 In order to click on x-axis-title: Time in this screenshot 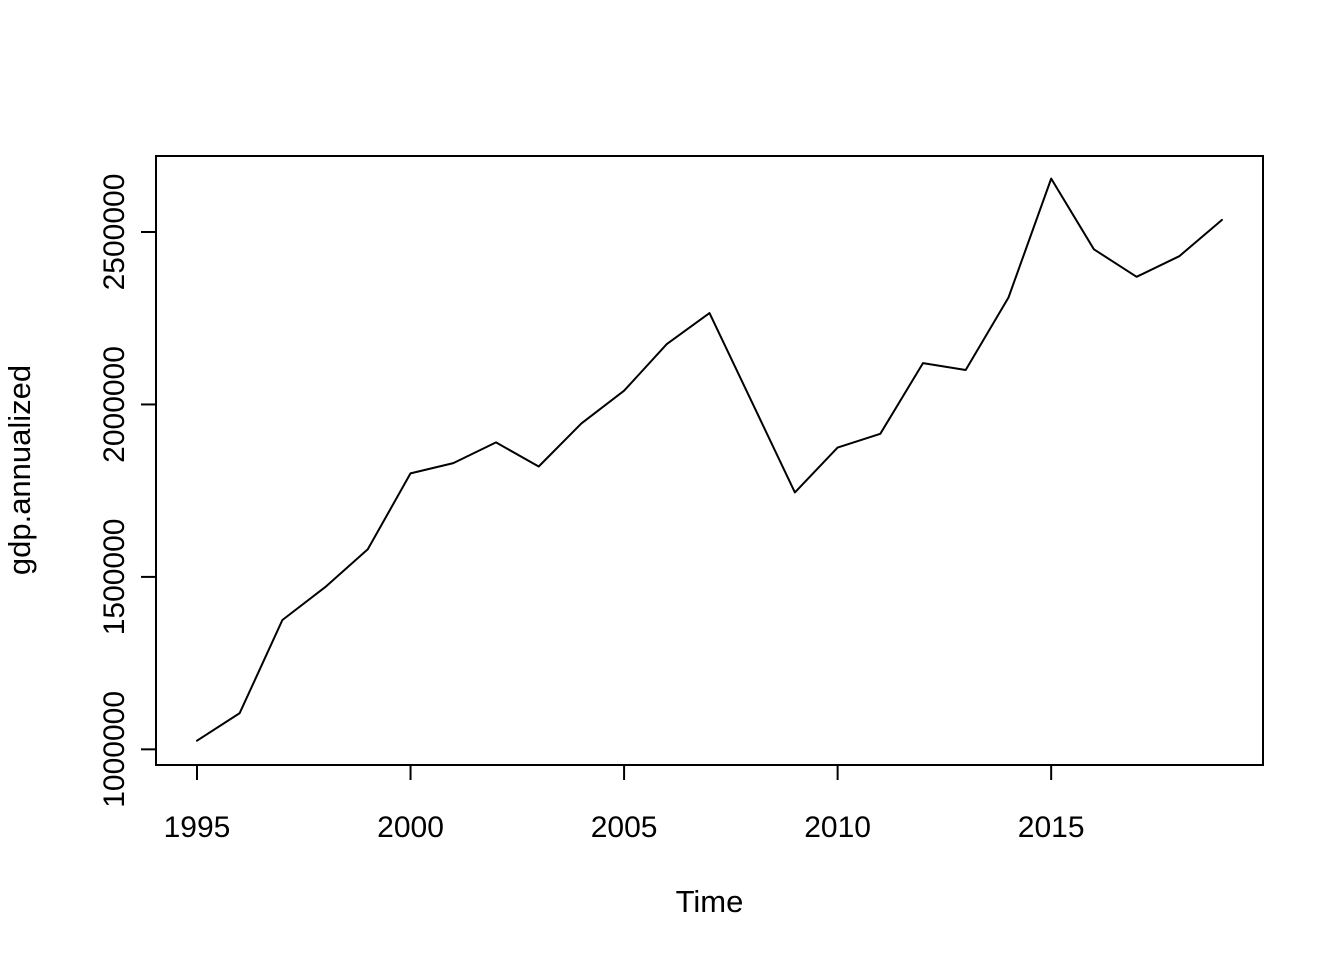, I will do `click(710, 901)`.